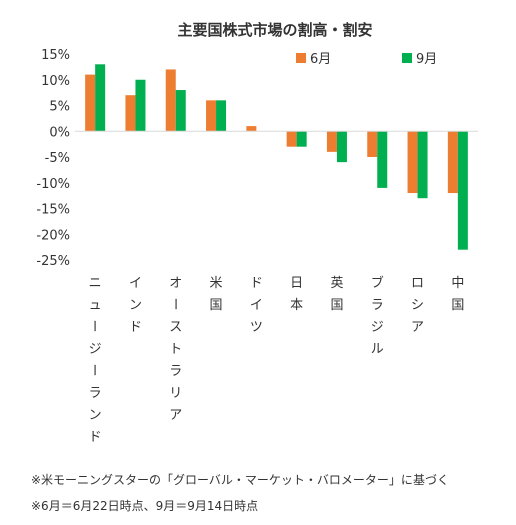 This screenshot has width=516, height=525. Describe the element at coordinates (175, 327) in the screenshot. I see `svg-text: ス` at that location.